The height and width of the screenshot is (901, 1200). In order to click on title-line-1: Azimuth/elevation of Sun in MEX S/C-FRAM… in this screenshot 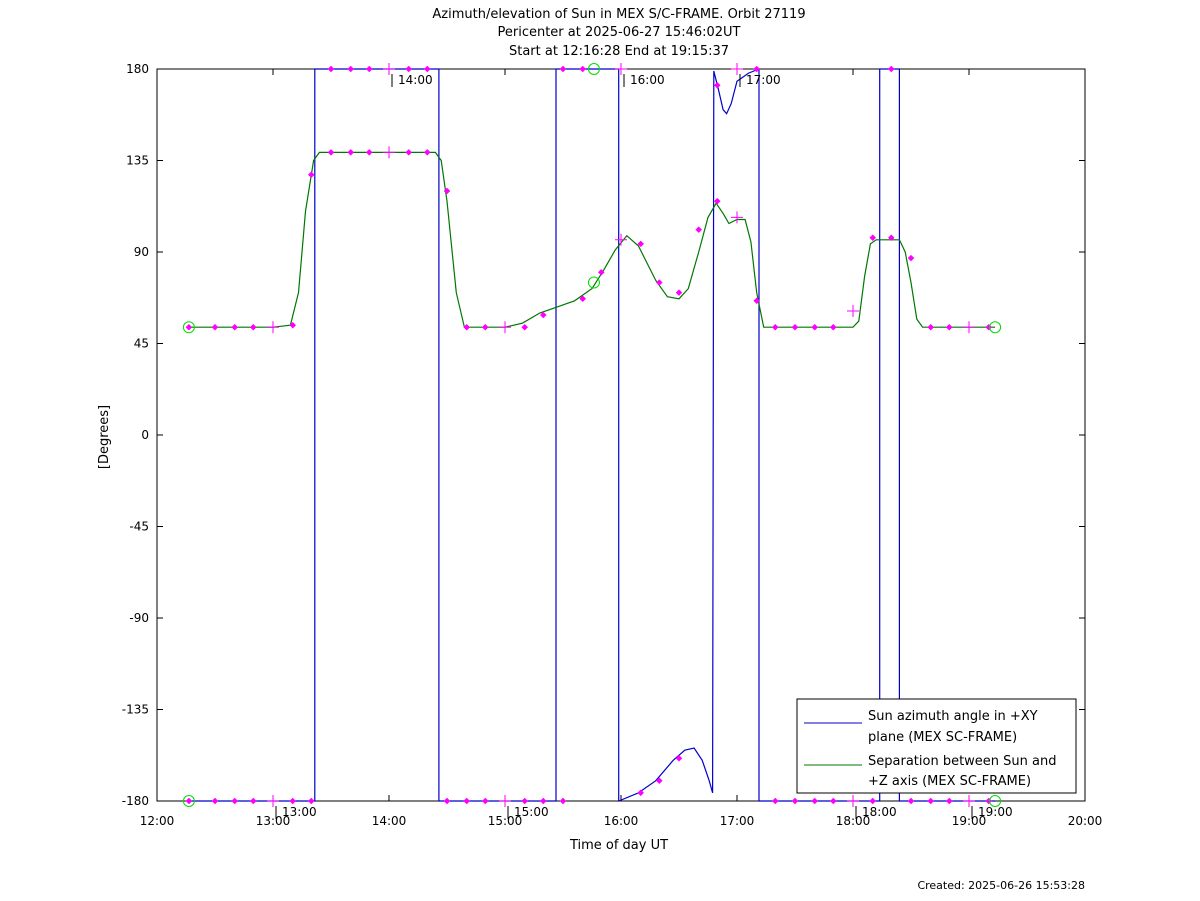, I will do `click(618, 14)`.